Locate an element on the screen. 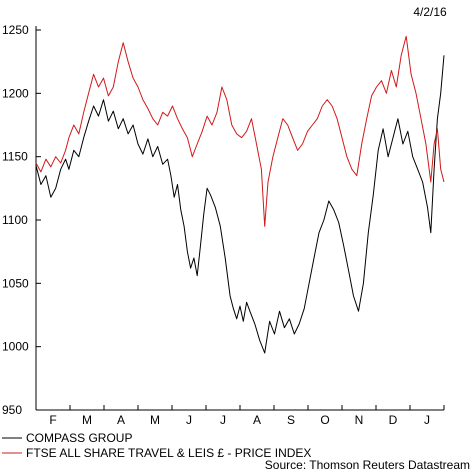 Image resolution: width=475 pixels, height=476 pixels. x-tick-label: O is located at coordinates (324, 420).